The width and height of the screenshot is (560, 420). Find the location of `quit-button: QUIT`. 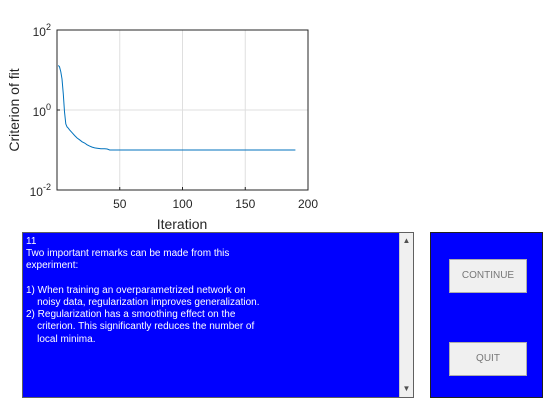

quit-button: QUIT is located at coordinates (488, 359).